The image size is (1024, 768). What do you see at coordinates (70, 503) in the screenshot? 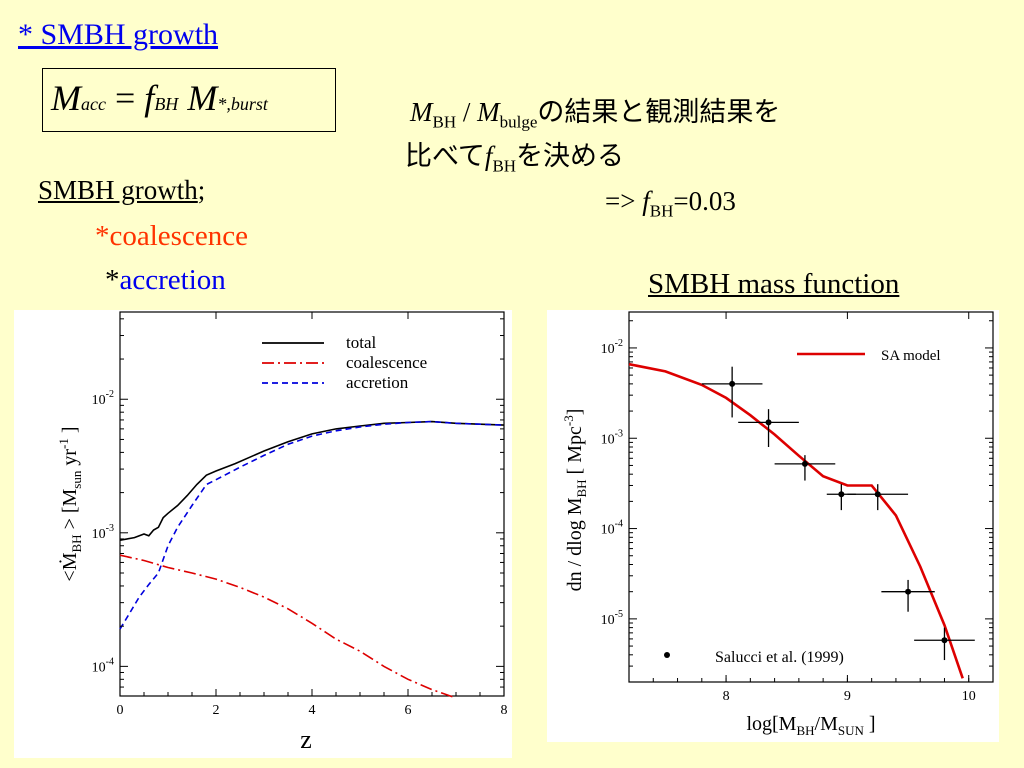
I see `y-axis-label: <ṀBH > [Msun yr-1 ]` at bounding box center [70, 503].